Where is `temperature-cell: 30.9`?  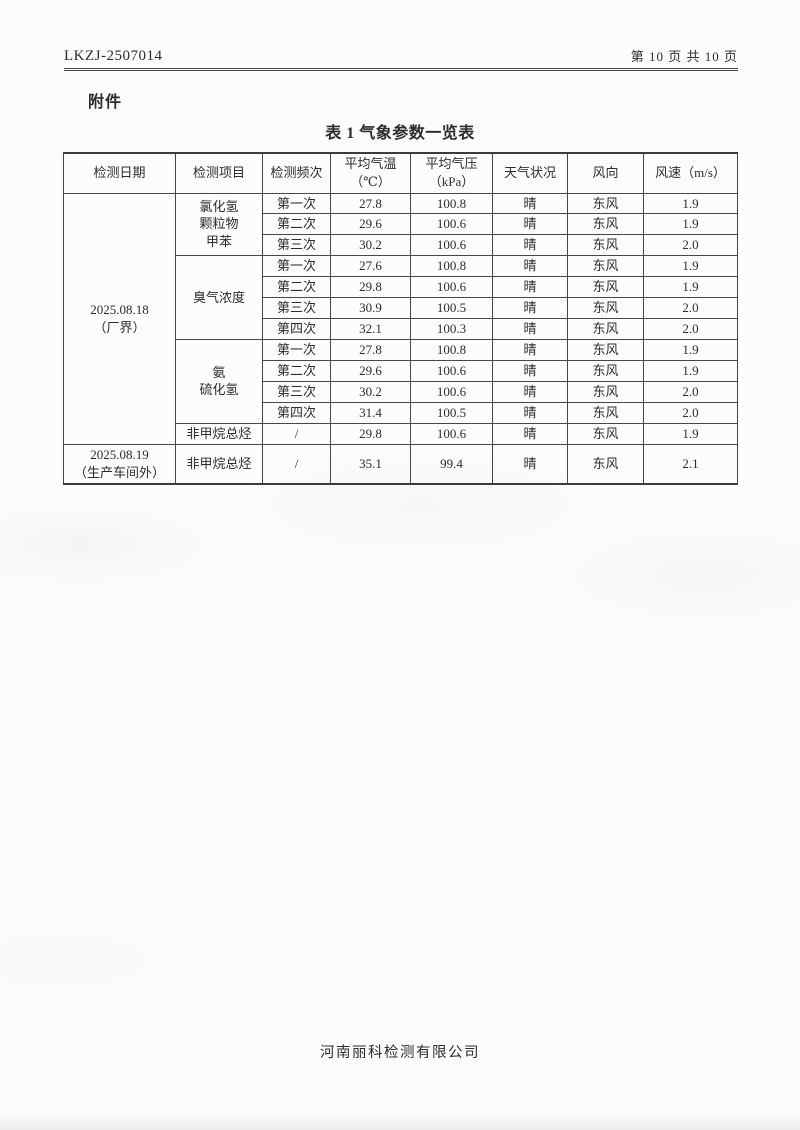
temperature-cell: 30.9 is located at coordinates (370, 308).